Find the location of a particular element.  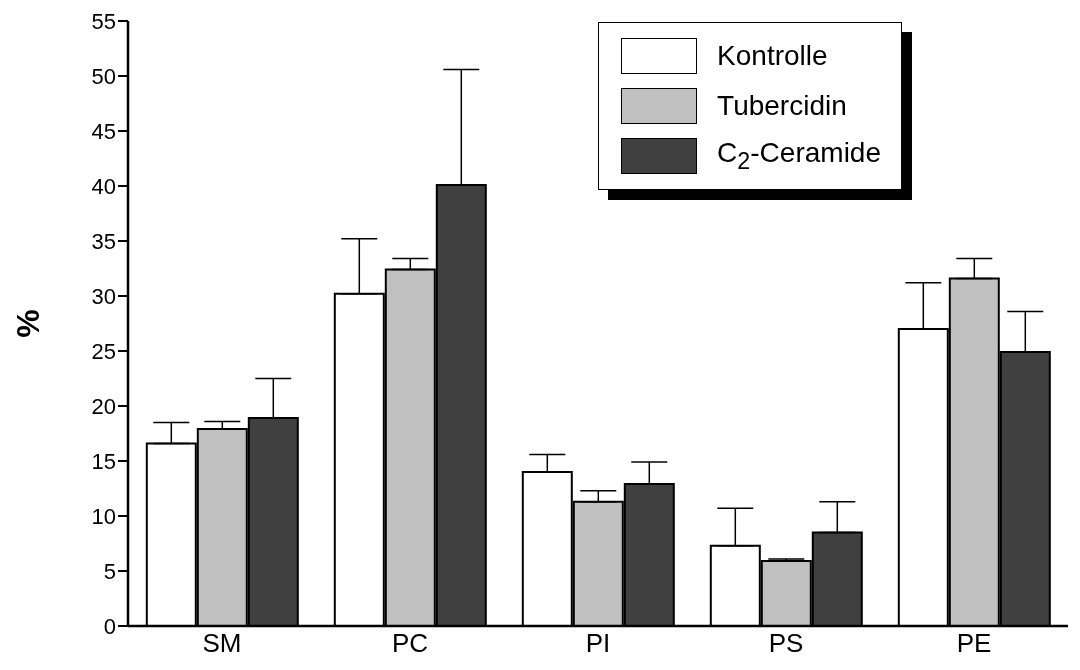

y-tick-label: 50 is located at coordinates (103, 76).